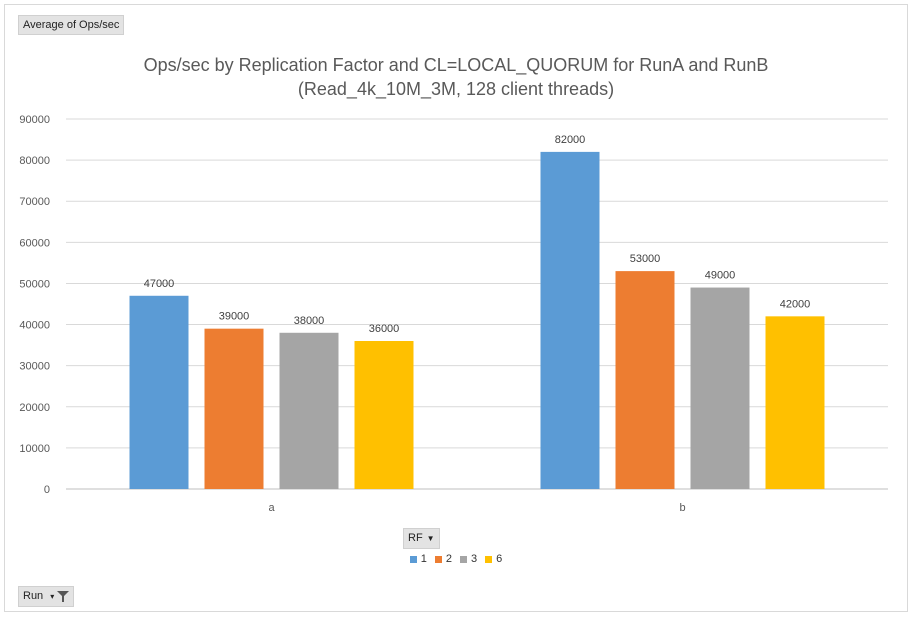  I want to click on y-tick-label: 40000, so click(34, 326).